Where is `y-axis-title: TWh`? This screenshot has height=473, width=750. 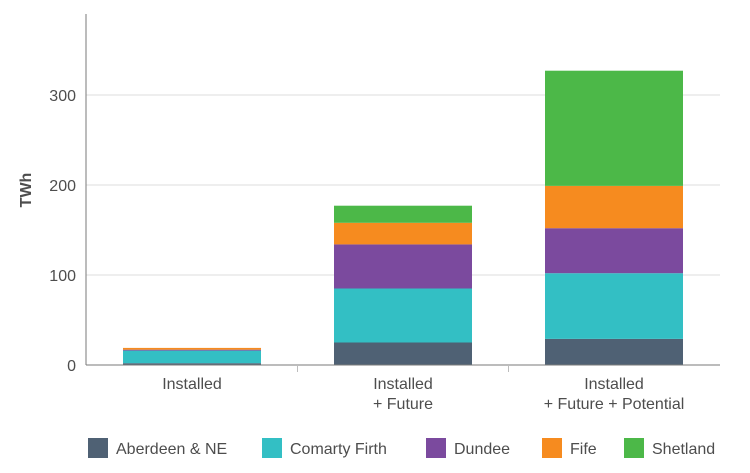
y-axis-title: TWh is located at coordinates (26, 190).